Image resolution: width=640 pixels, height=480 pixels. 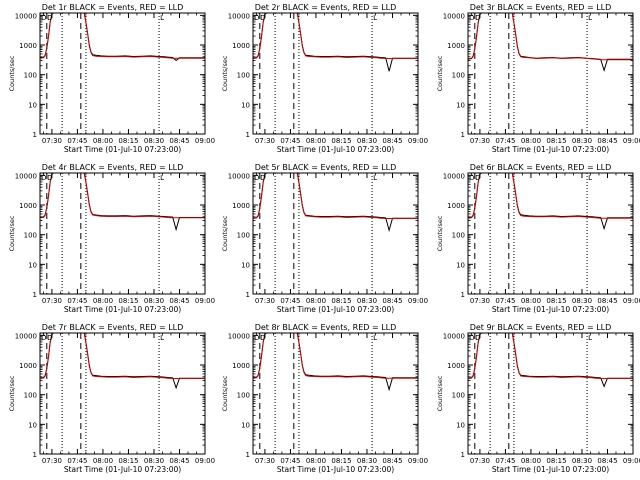 I want to click on panel-title: Det 5r BLACK = Events, RED = LLD, so click(x=326, y=167).